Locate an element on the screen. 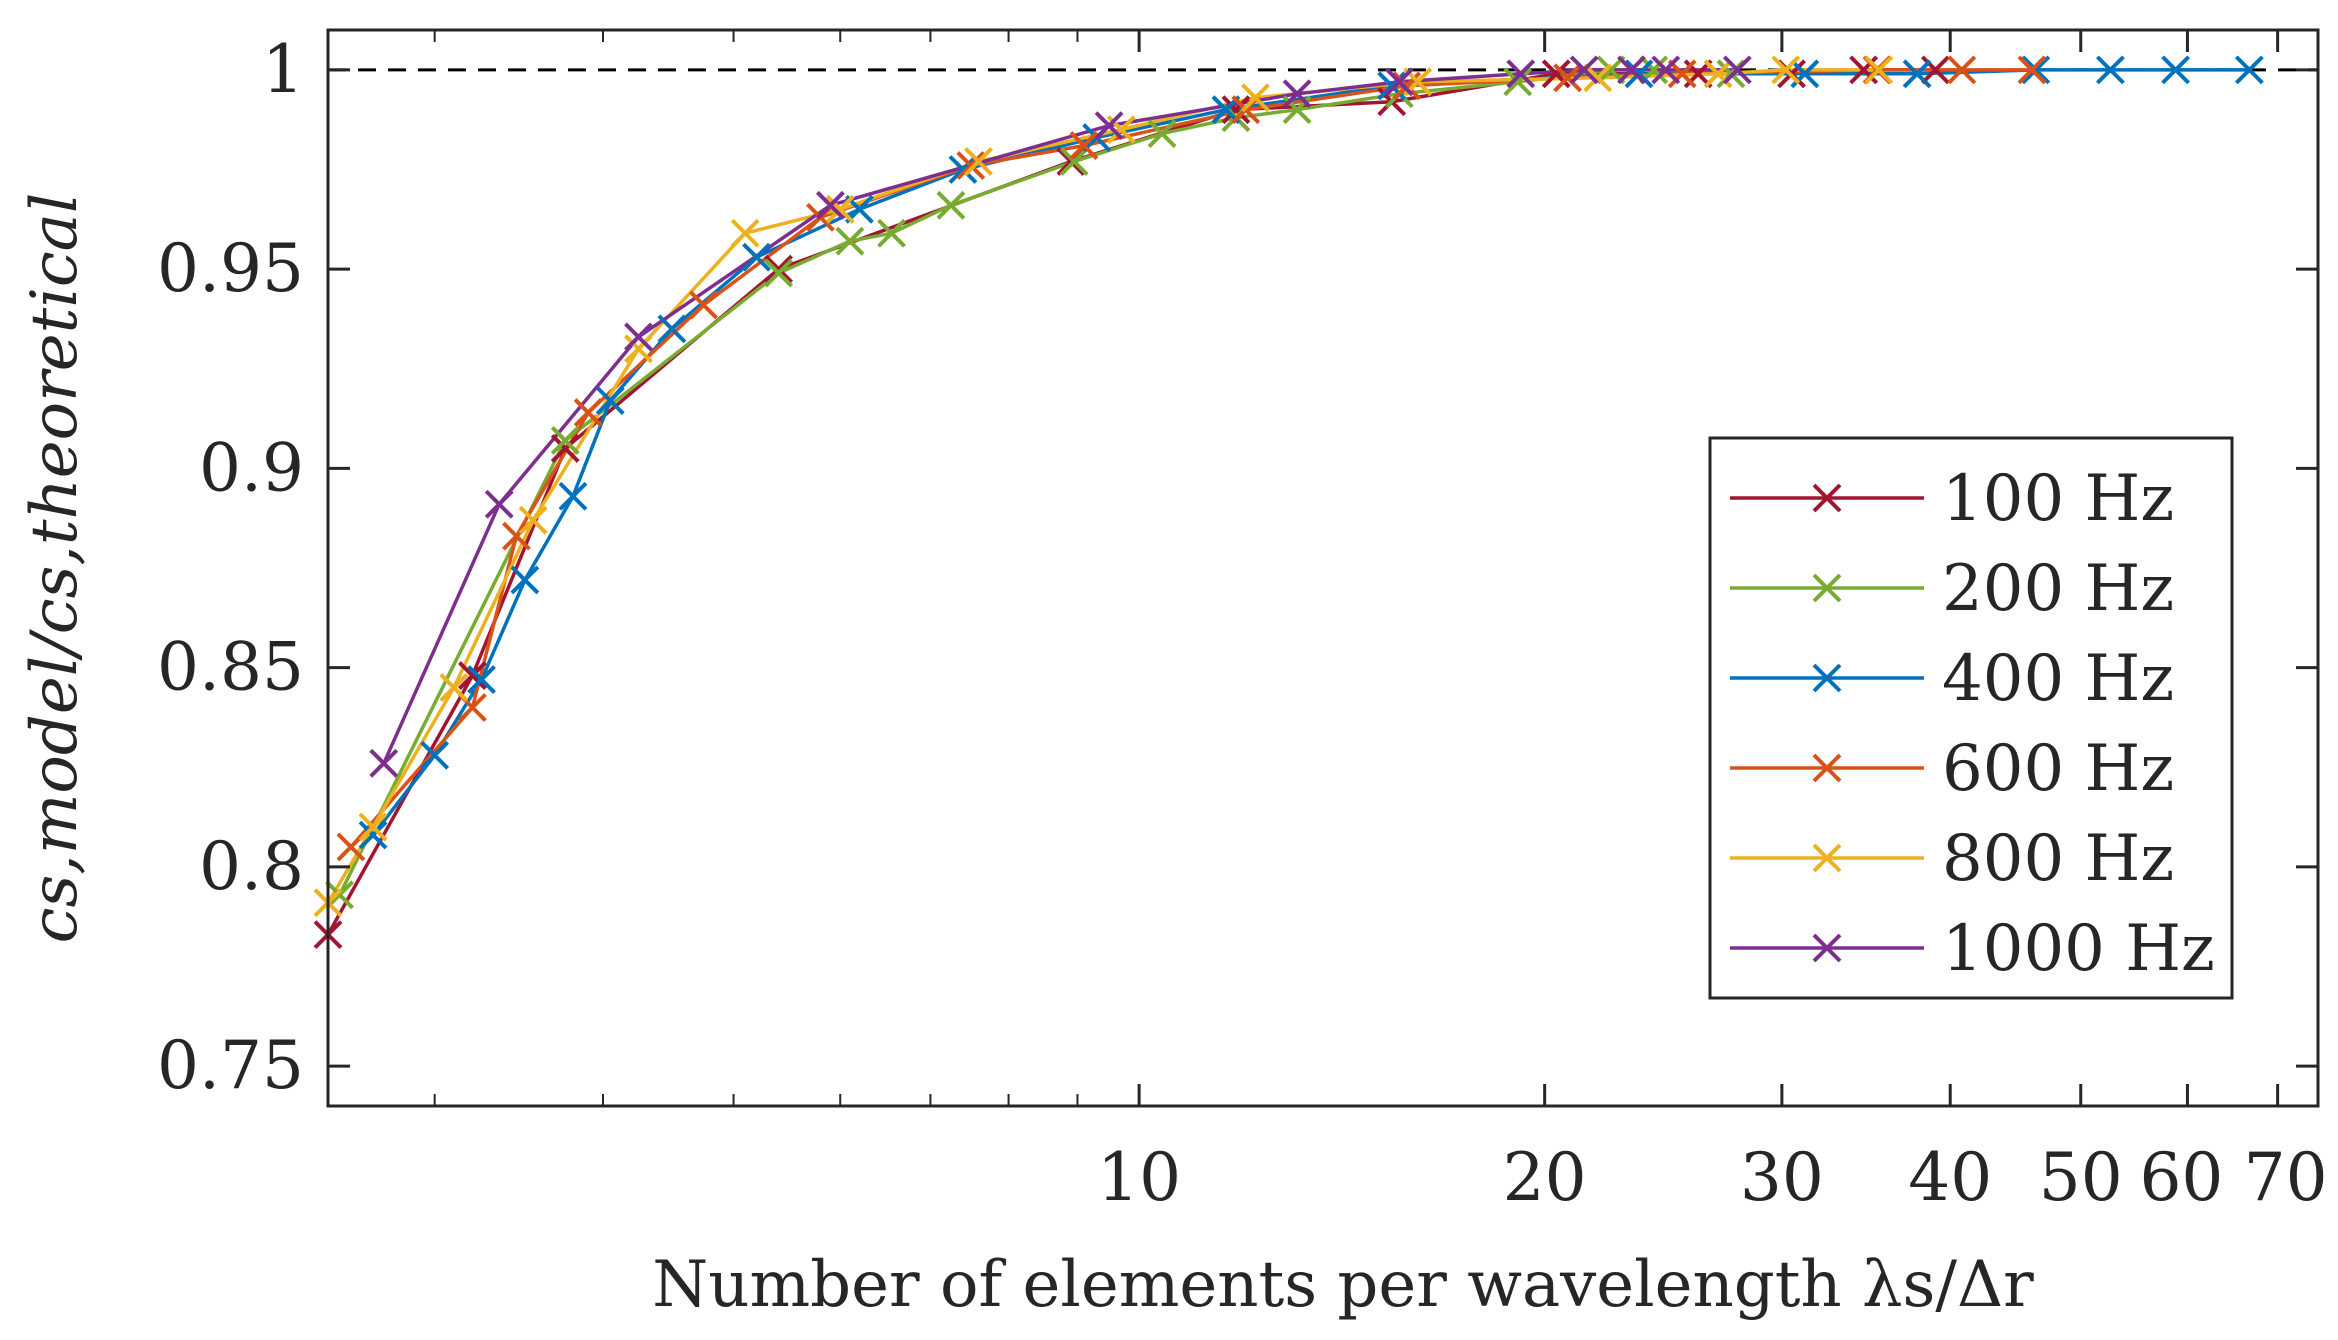 This screenshot has height=1340, width=2338. legend-box is located at coordinates (1971, 718).